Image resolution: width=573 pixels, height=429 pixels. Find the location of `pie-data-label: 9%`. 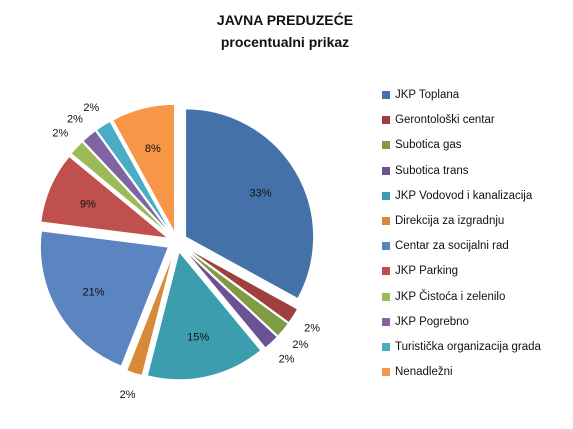

pie-data-label: 9% is located at coordinates (88, 204).